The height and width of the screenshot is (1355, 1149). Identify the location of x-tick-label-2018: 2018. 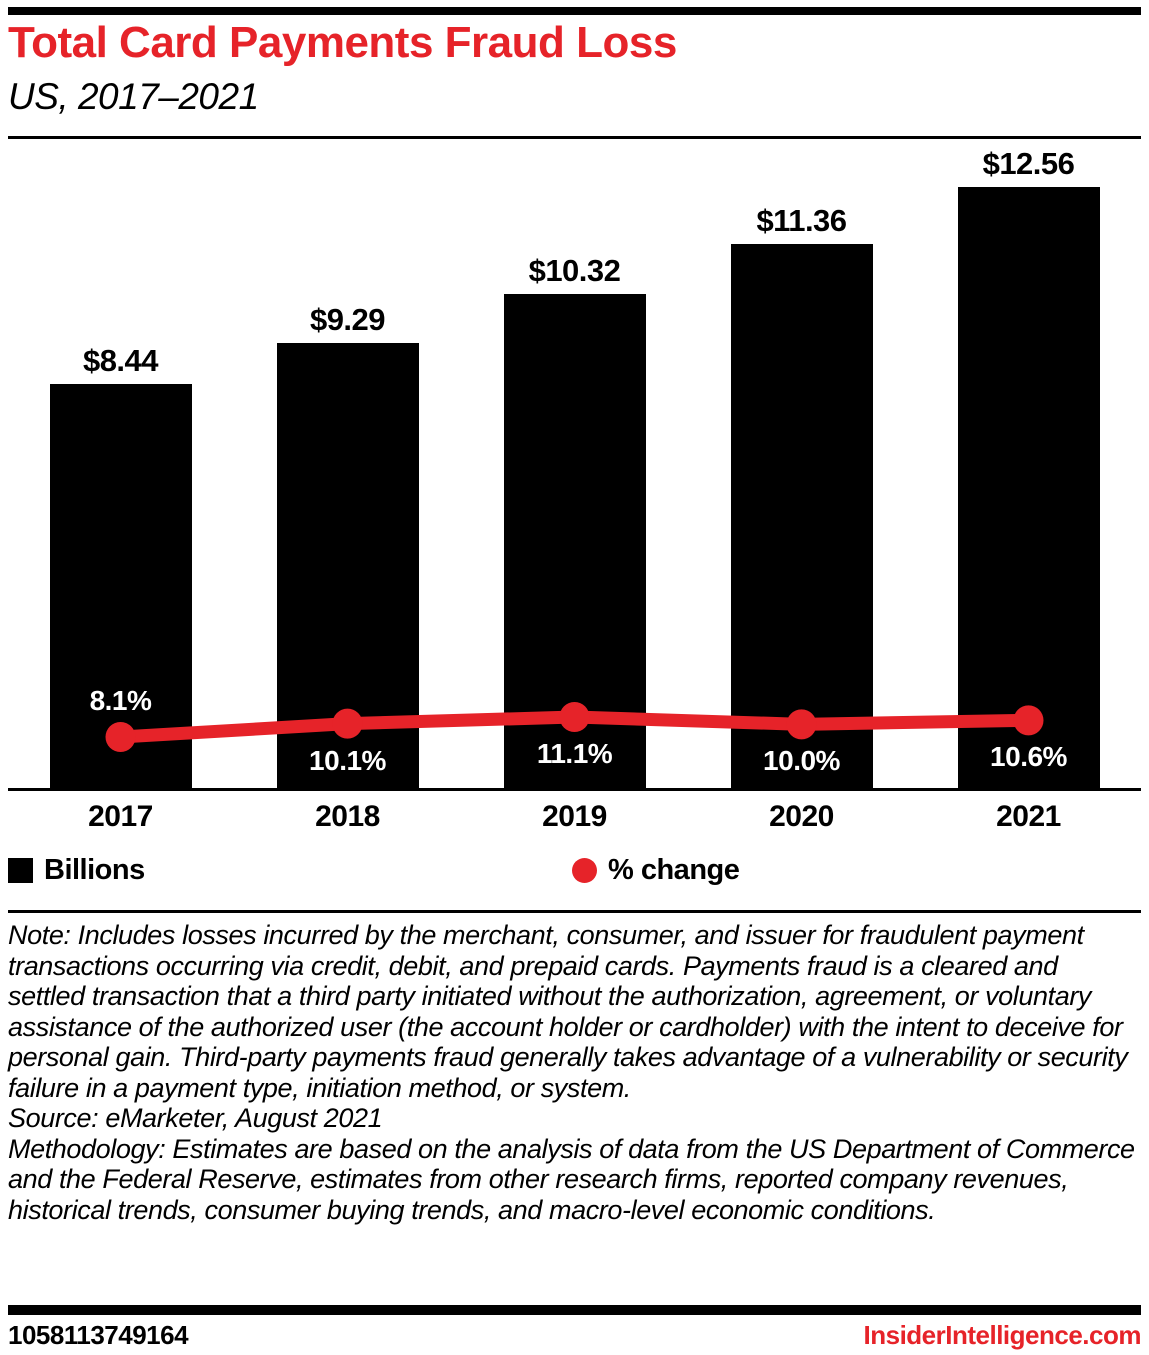
(347, 816).